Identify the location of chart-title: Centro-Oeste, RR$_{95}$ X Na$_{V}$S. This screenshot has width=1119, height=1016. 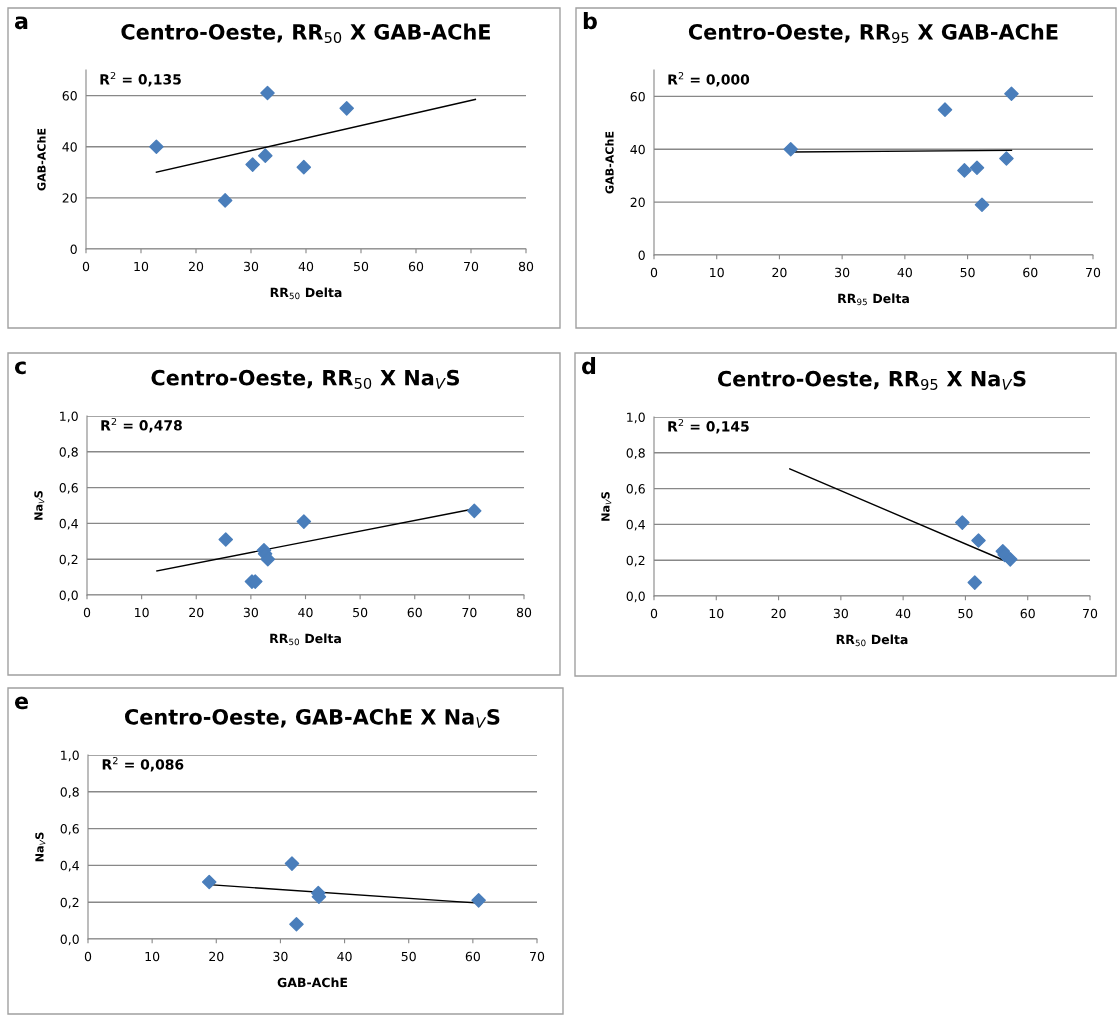
(871, 380).